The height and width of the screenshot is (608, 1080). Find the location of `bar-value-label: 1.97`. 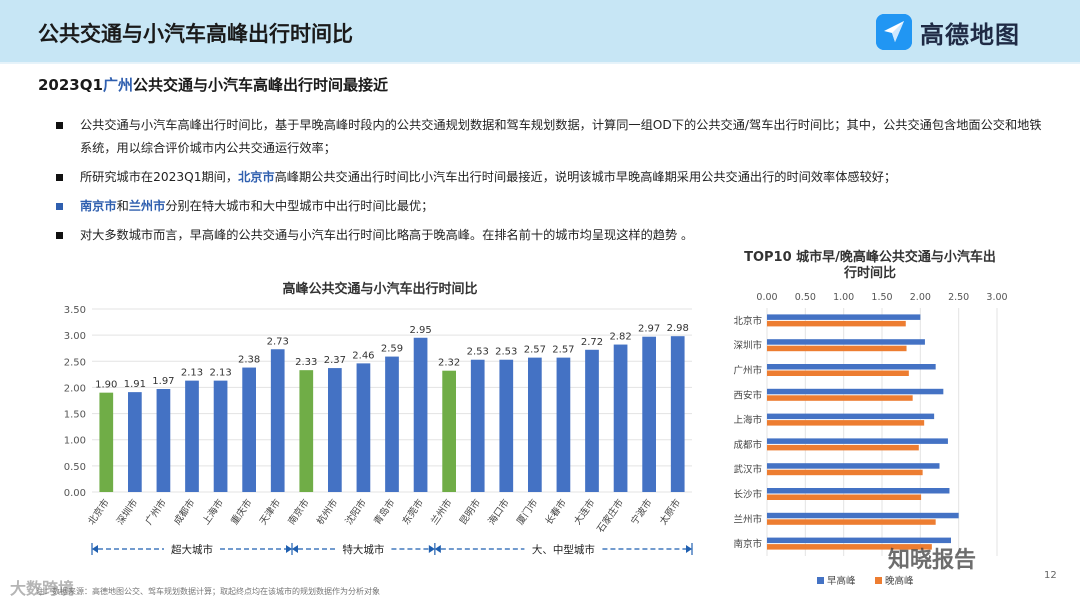

bar-value-label: 1.97 is located at coordinates (163, 381).